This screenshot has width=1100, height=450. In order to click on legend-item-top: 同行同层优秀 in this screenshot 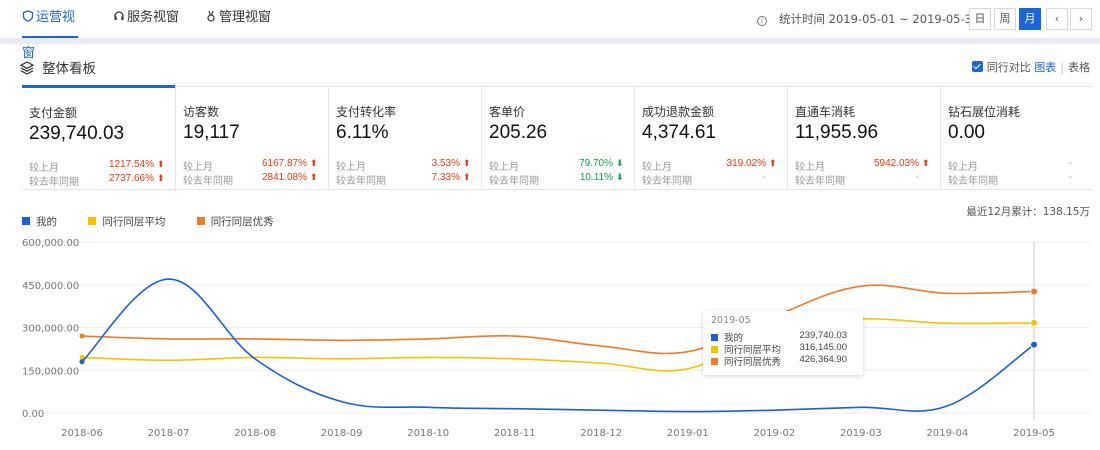, I will do `click(235, 221)`.